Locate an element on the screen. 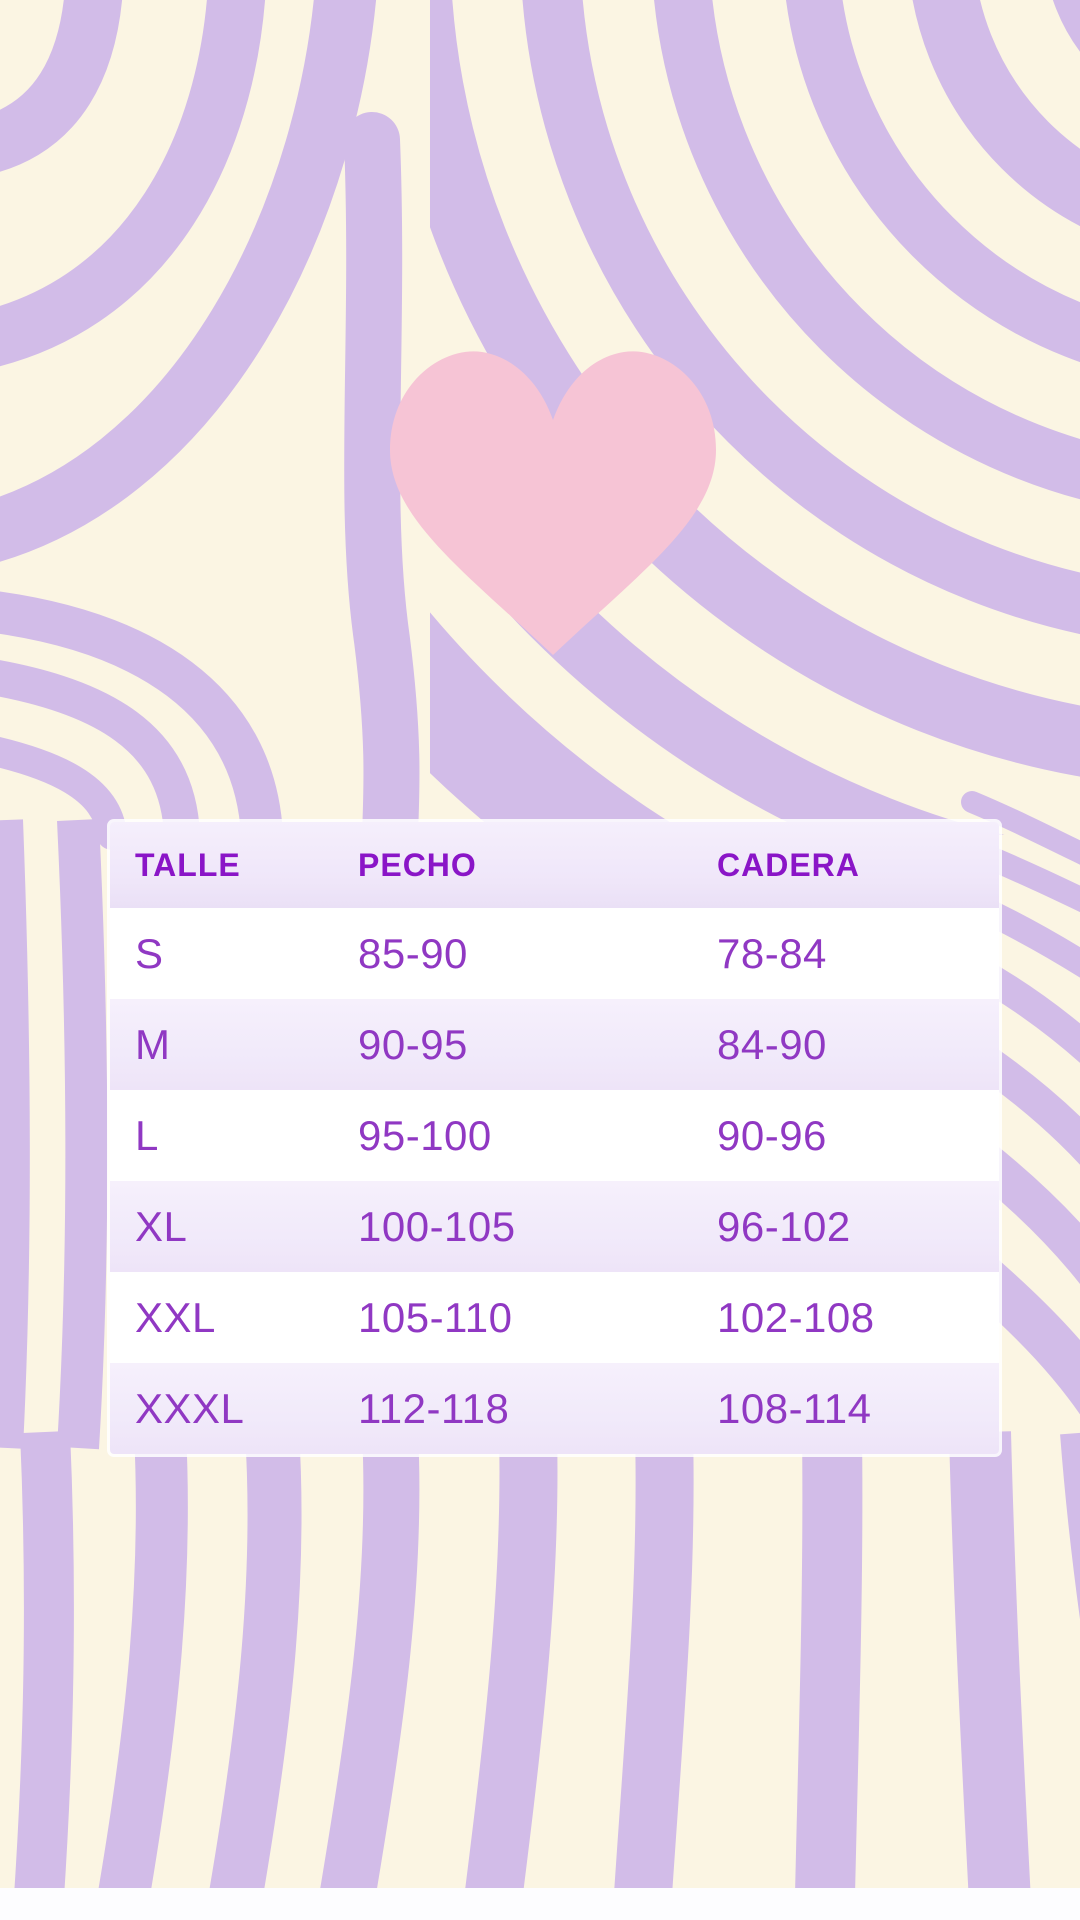 This screenshot has width=1080, height=1920. table-row: L 95-100 90-96 is located at coordinates (554, 1135).